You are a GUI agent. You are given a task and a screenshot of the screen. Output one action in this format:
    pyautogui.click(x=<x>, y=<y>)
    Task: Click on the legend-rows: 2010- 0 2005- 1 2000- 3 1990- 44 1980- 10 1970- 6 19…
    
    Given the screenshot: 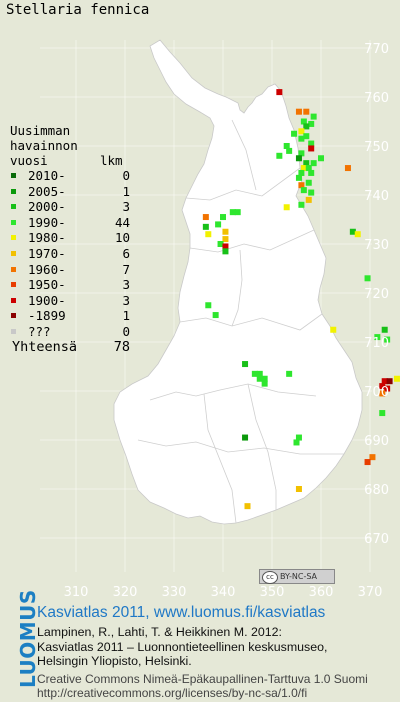 What is the action you would take?
    pyautogui.click(x=70, y=254)
    